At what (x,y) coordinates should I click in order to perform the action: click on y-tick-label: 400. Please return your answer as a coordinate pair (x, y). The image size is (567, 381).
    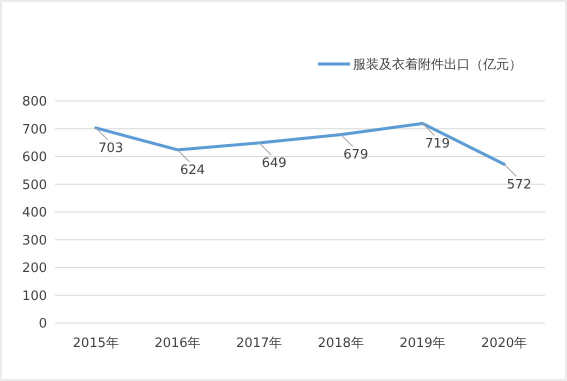
    Looking at the image, I should click on (34, 213).